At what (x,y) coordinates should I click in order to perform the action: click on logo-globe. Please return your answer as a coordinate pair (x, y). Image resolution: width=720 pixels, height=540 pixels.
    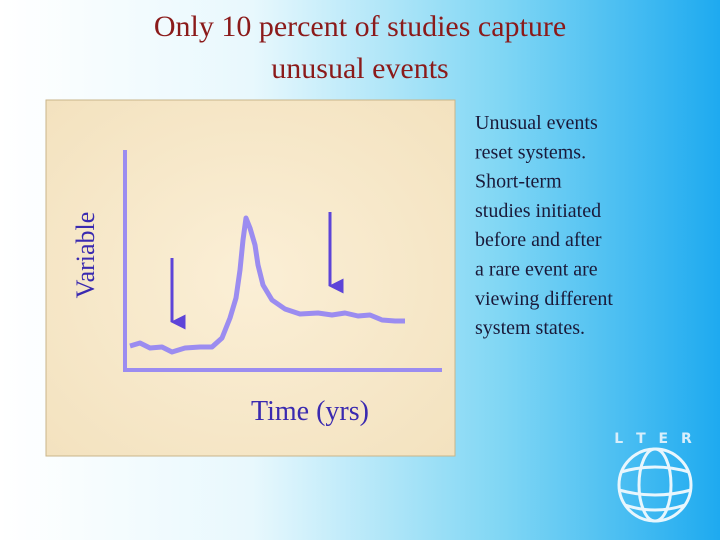
    Looking at the image, I should click on (655, 485).